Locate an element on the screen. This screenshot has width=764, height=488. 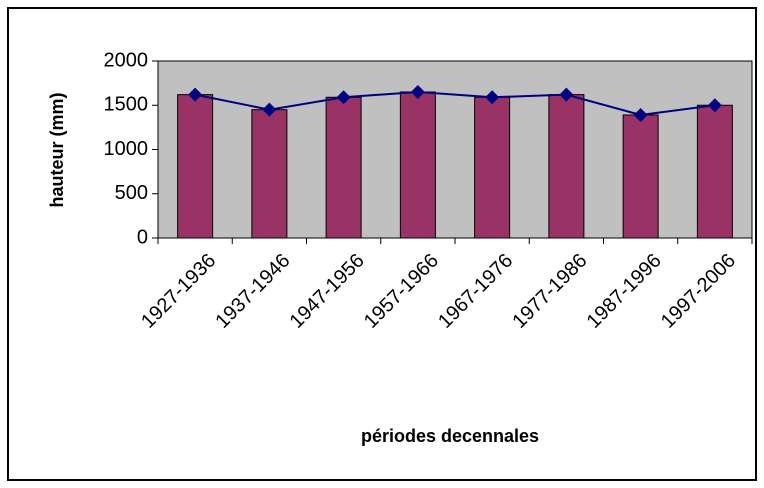
y-tick-label: 0 is located at coordinates (142, 237).